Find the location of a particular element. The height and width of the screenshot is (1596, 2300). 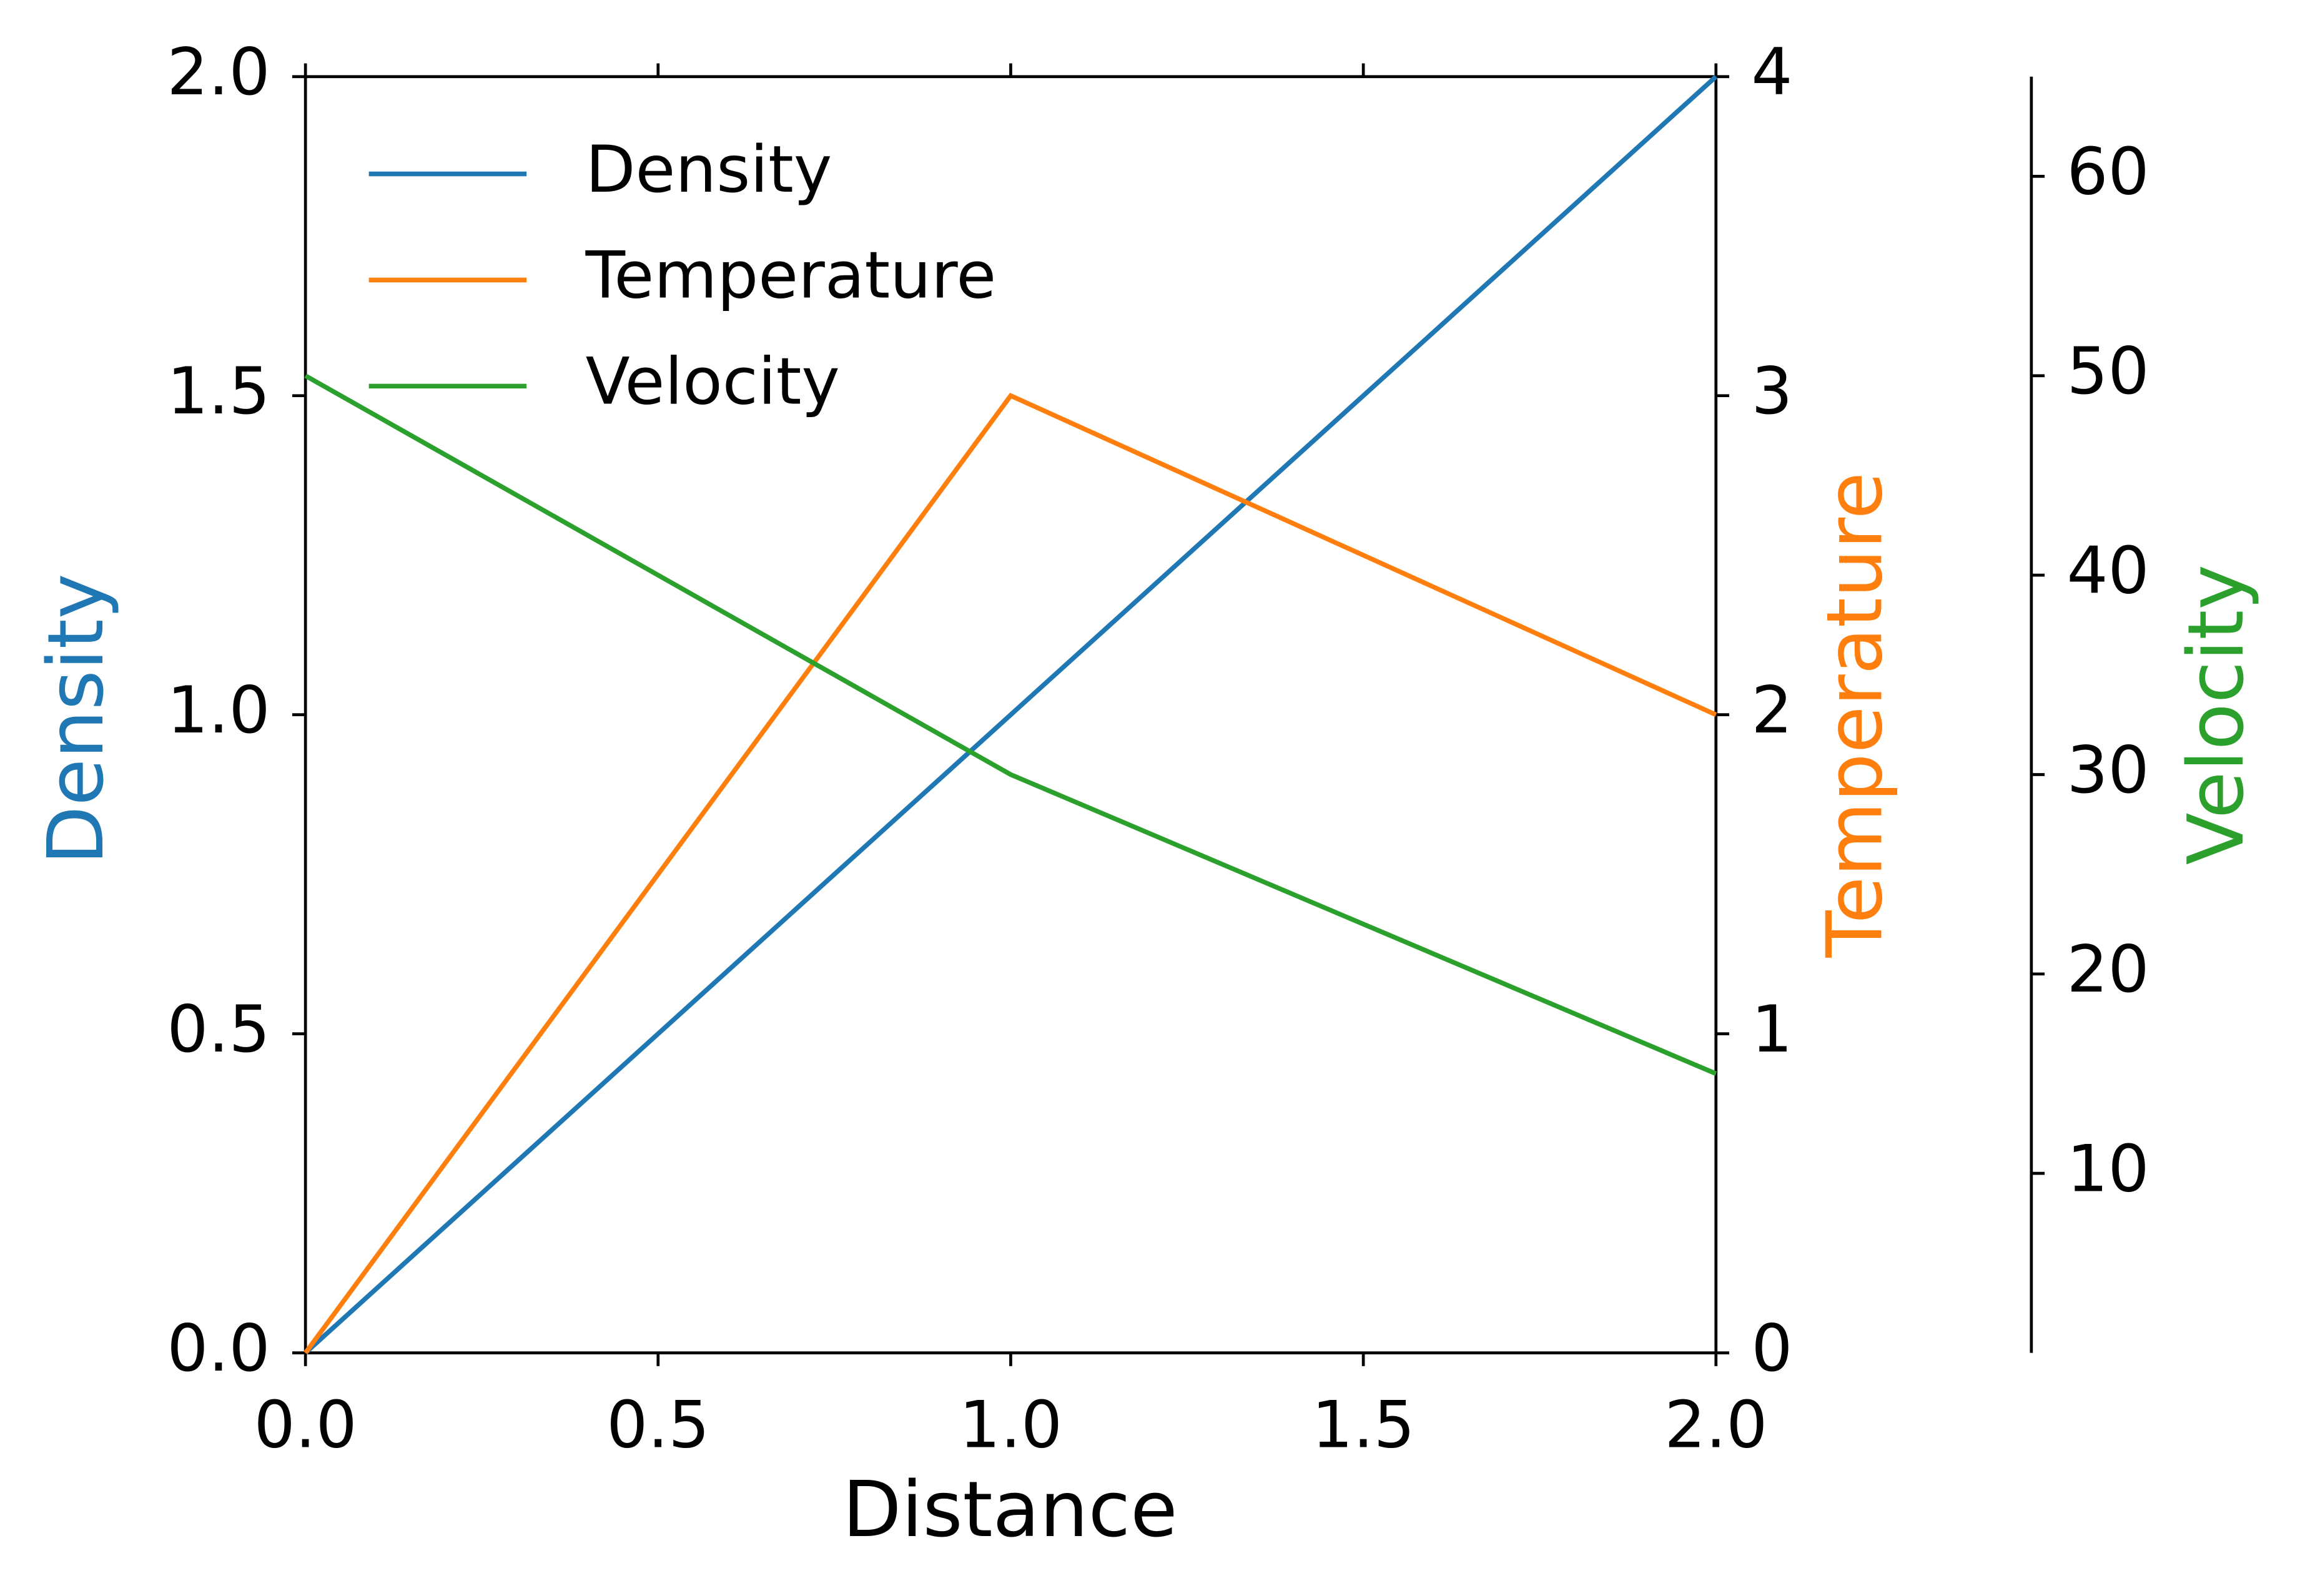

legend-label: Temperature is located at coordinates (791, 276).